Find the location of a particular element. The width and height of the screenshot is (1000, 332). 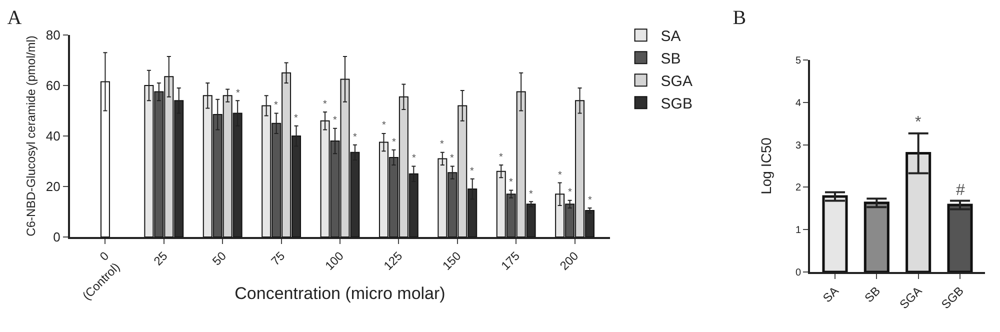

y-tick-label: 5 is located at coordinates (798, 61).